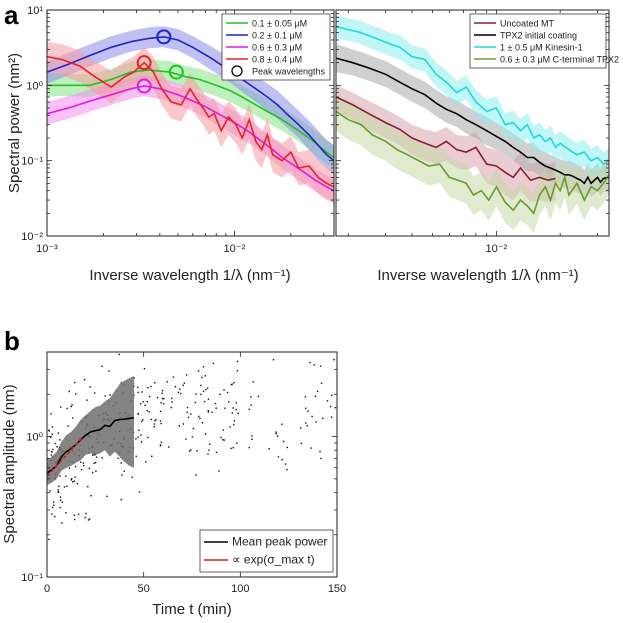 The width and height of the screenshot is (623, 623). Describe the element at coordinates (289, 72) in the screenshot. I see `legend-label: Peak wavelengths` at that location.